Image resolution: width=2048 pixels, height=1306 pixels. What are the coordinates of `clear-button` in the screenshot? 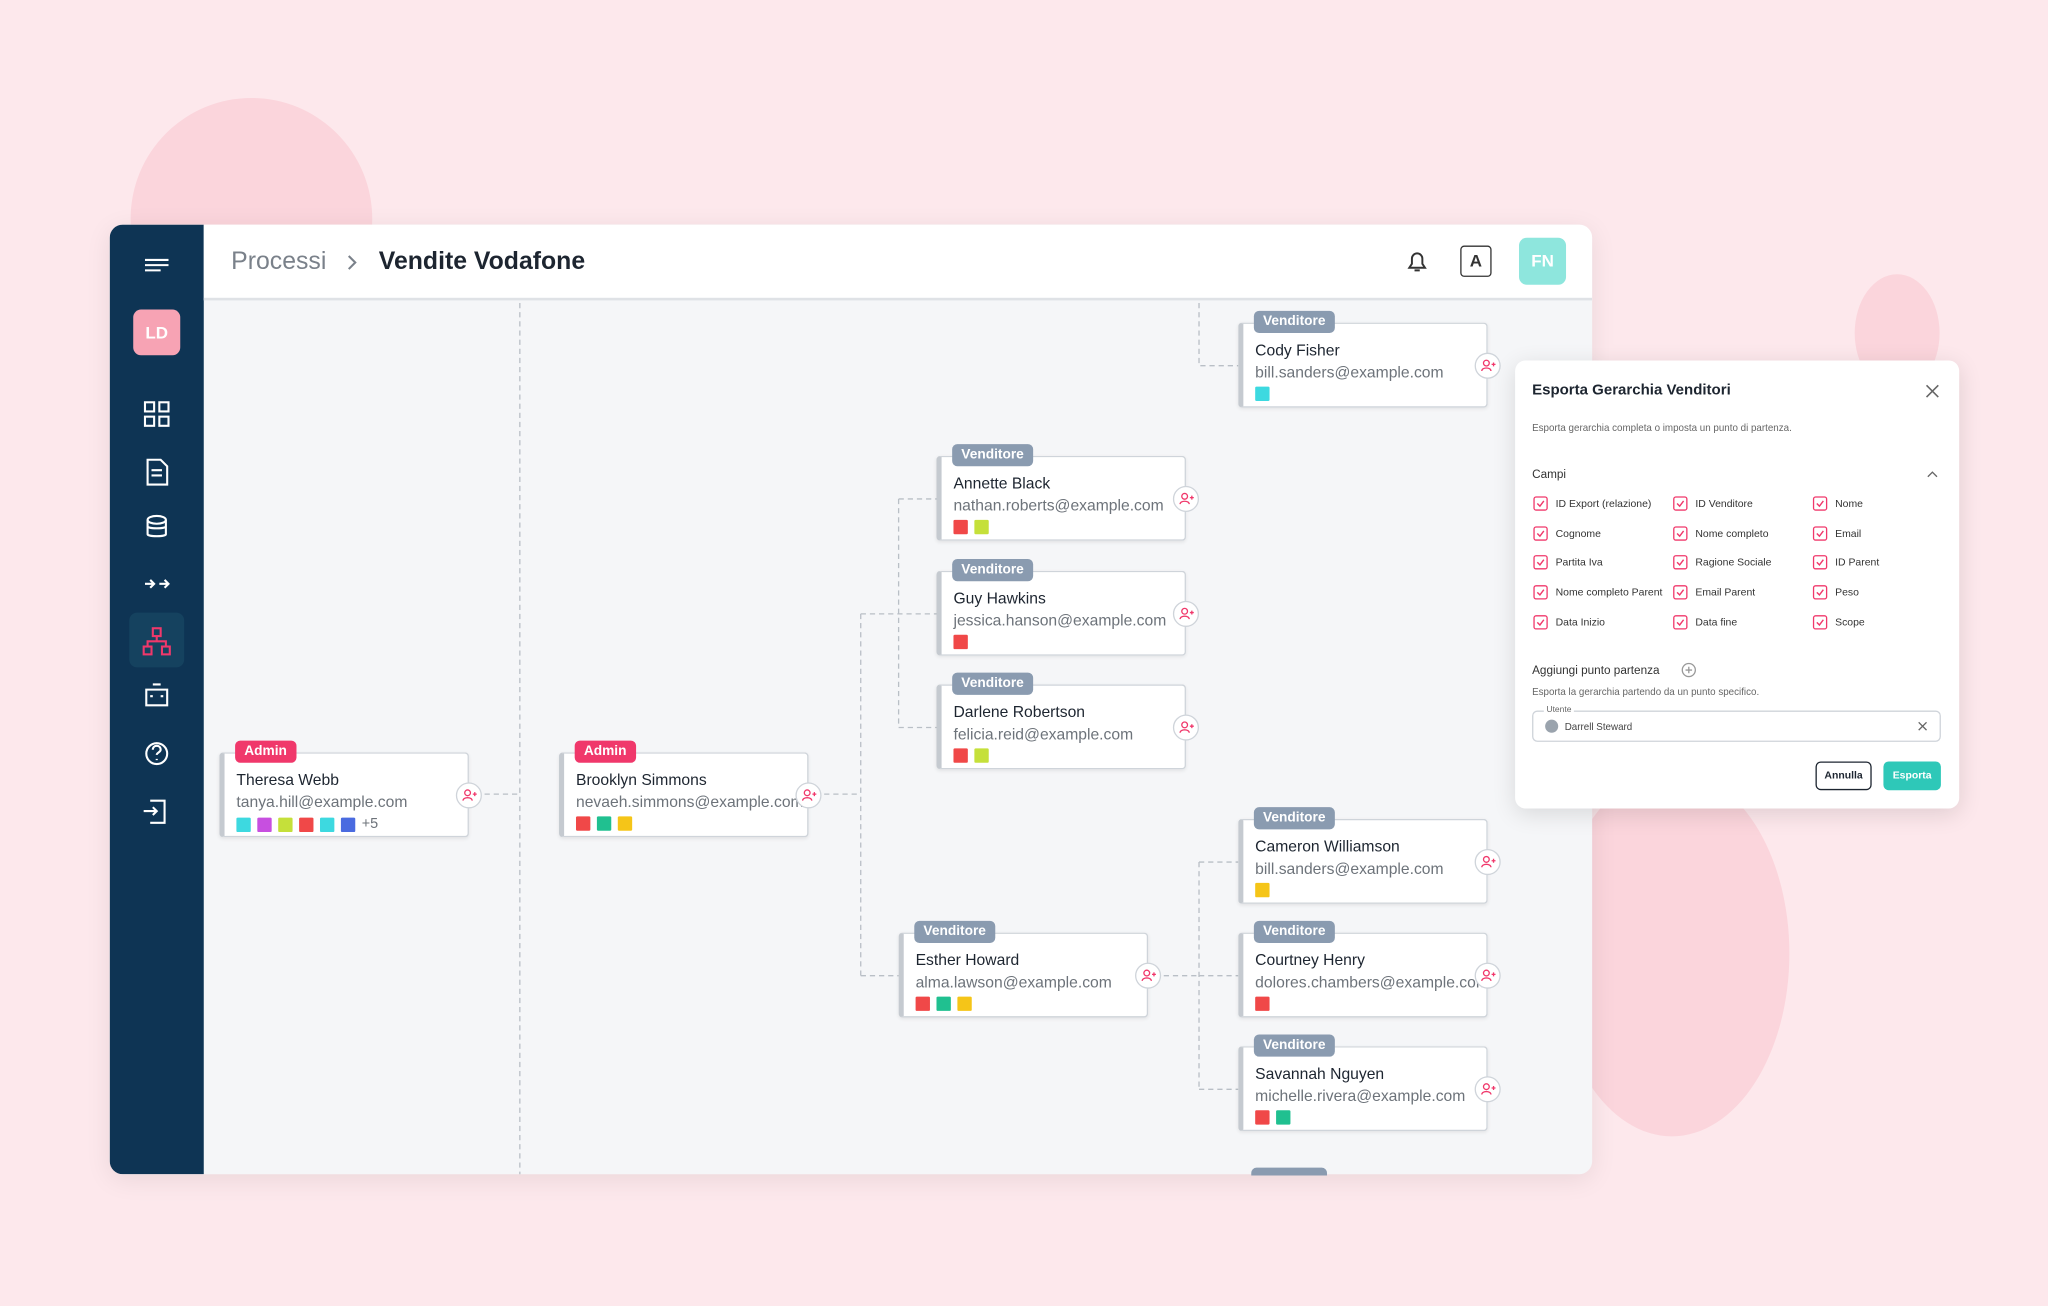 It's located at (1922, 726).